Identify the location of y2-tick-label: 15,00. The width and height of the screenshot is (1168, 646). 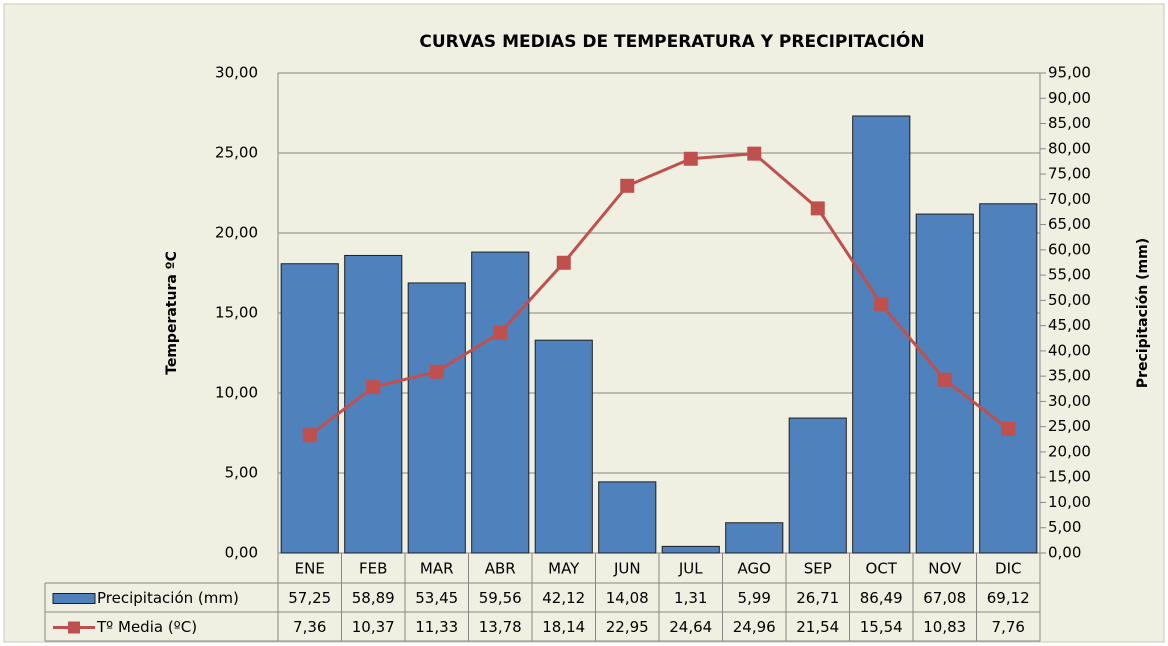
(1069, 477).